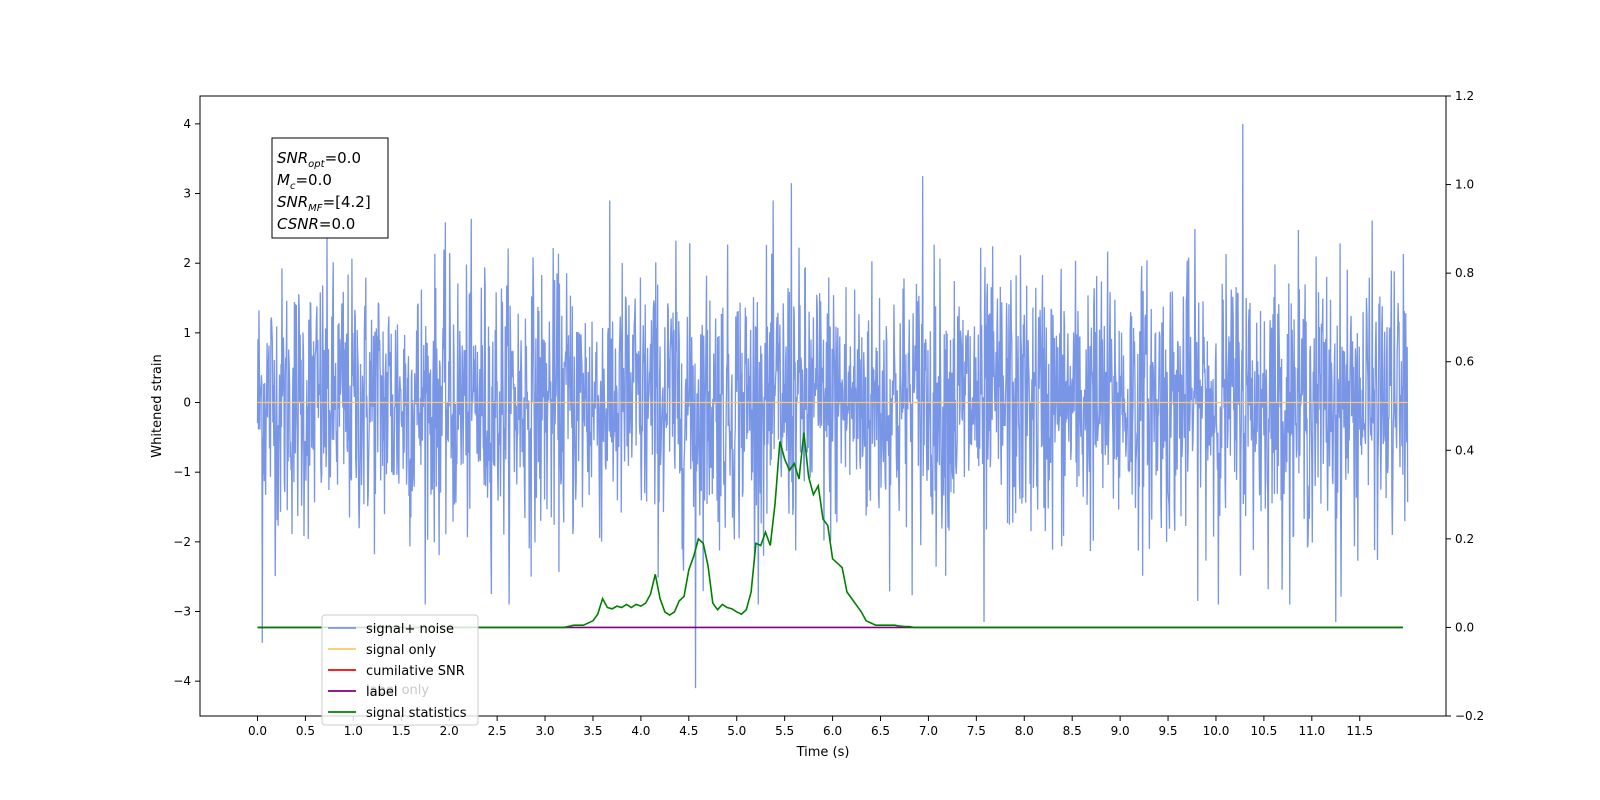 This screenshot has height=800, width=1600. Describe the element at coordinates (410, 629) in the screenshot. I see `legend-entry: signal+ noise` at that location.